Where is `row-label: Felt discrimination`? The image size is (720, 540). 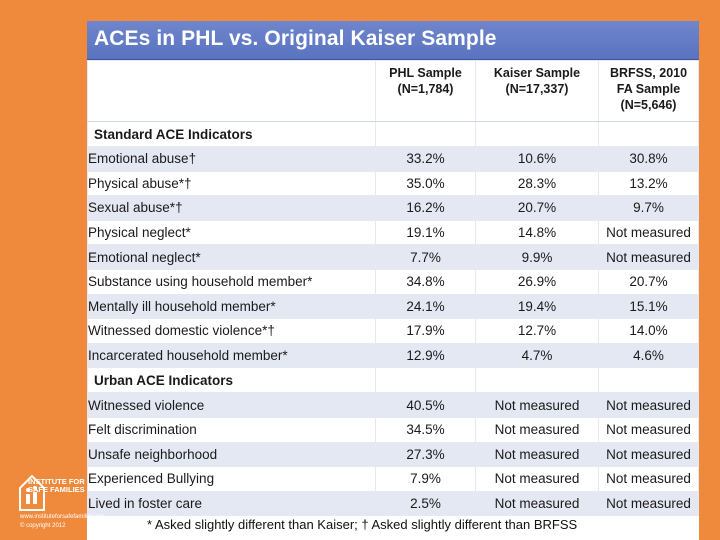
row-label: Felt discrimination is located at coordinates (231, 429).